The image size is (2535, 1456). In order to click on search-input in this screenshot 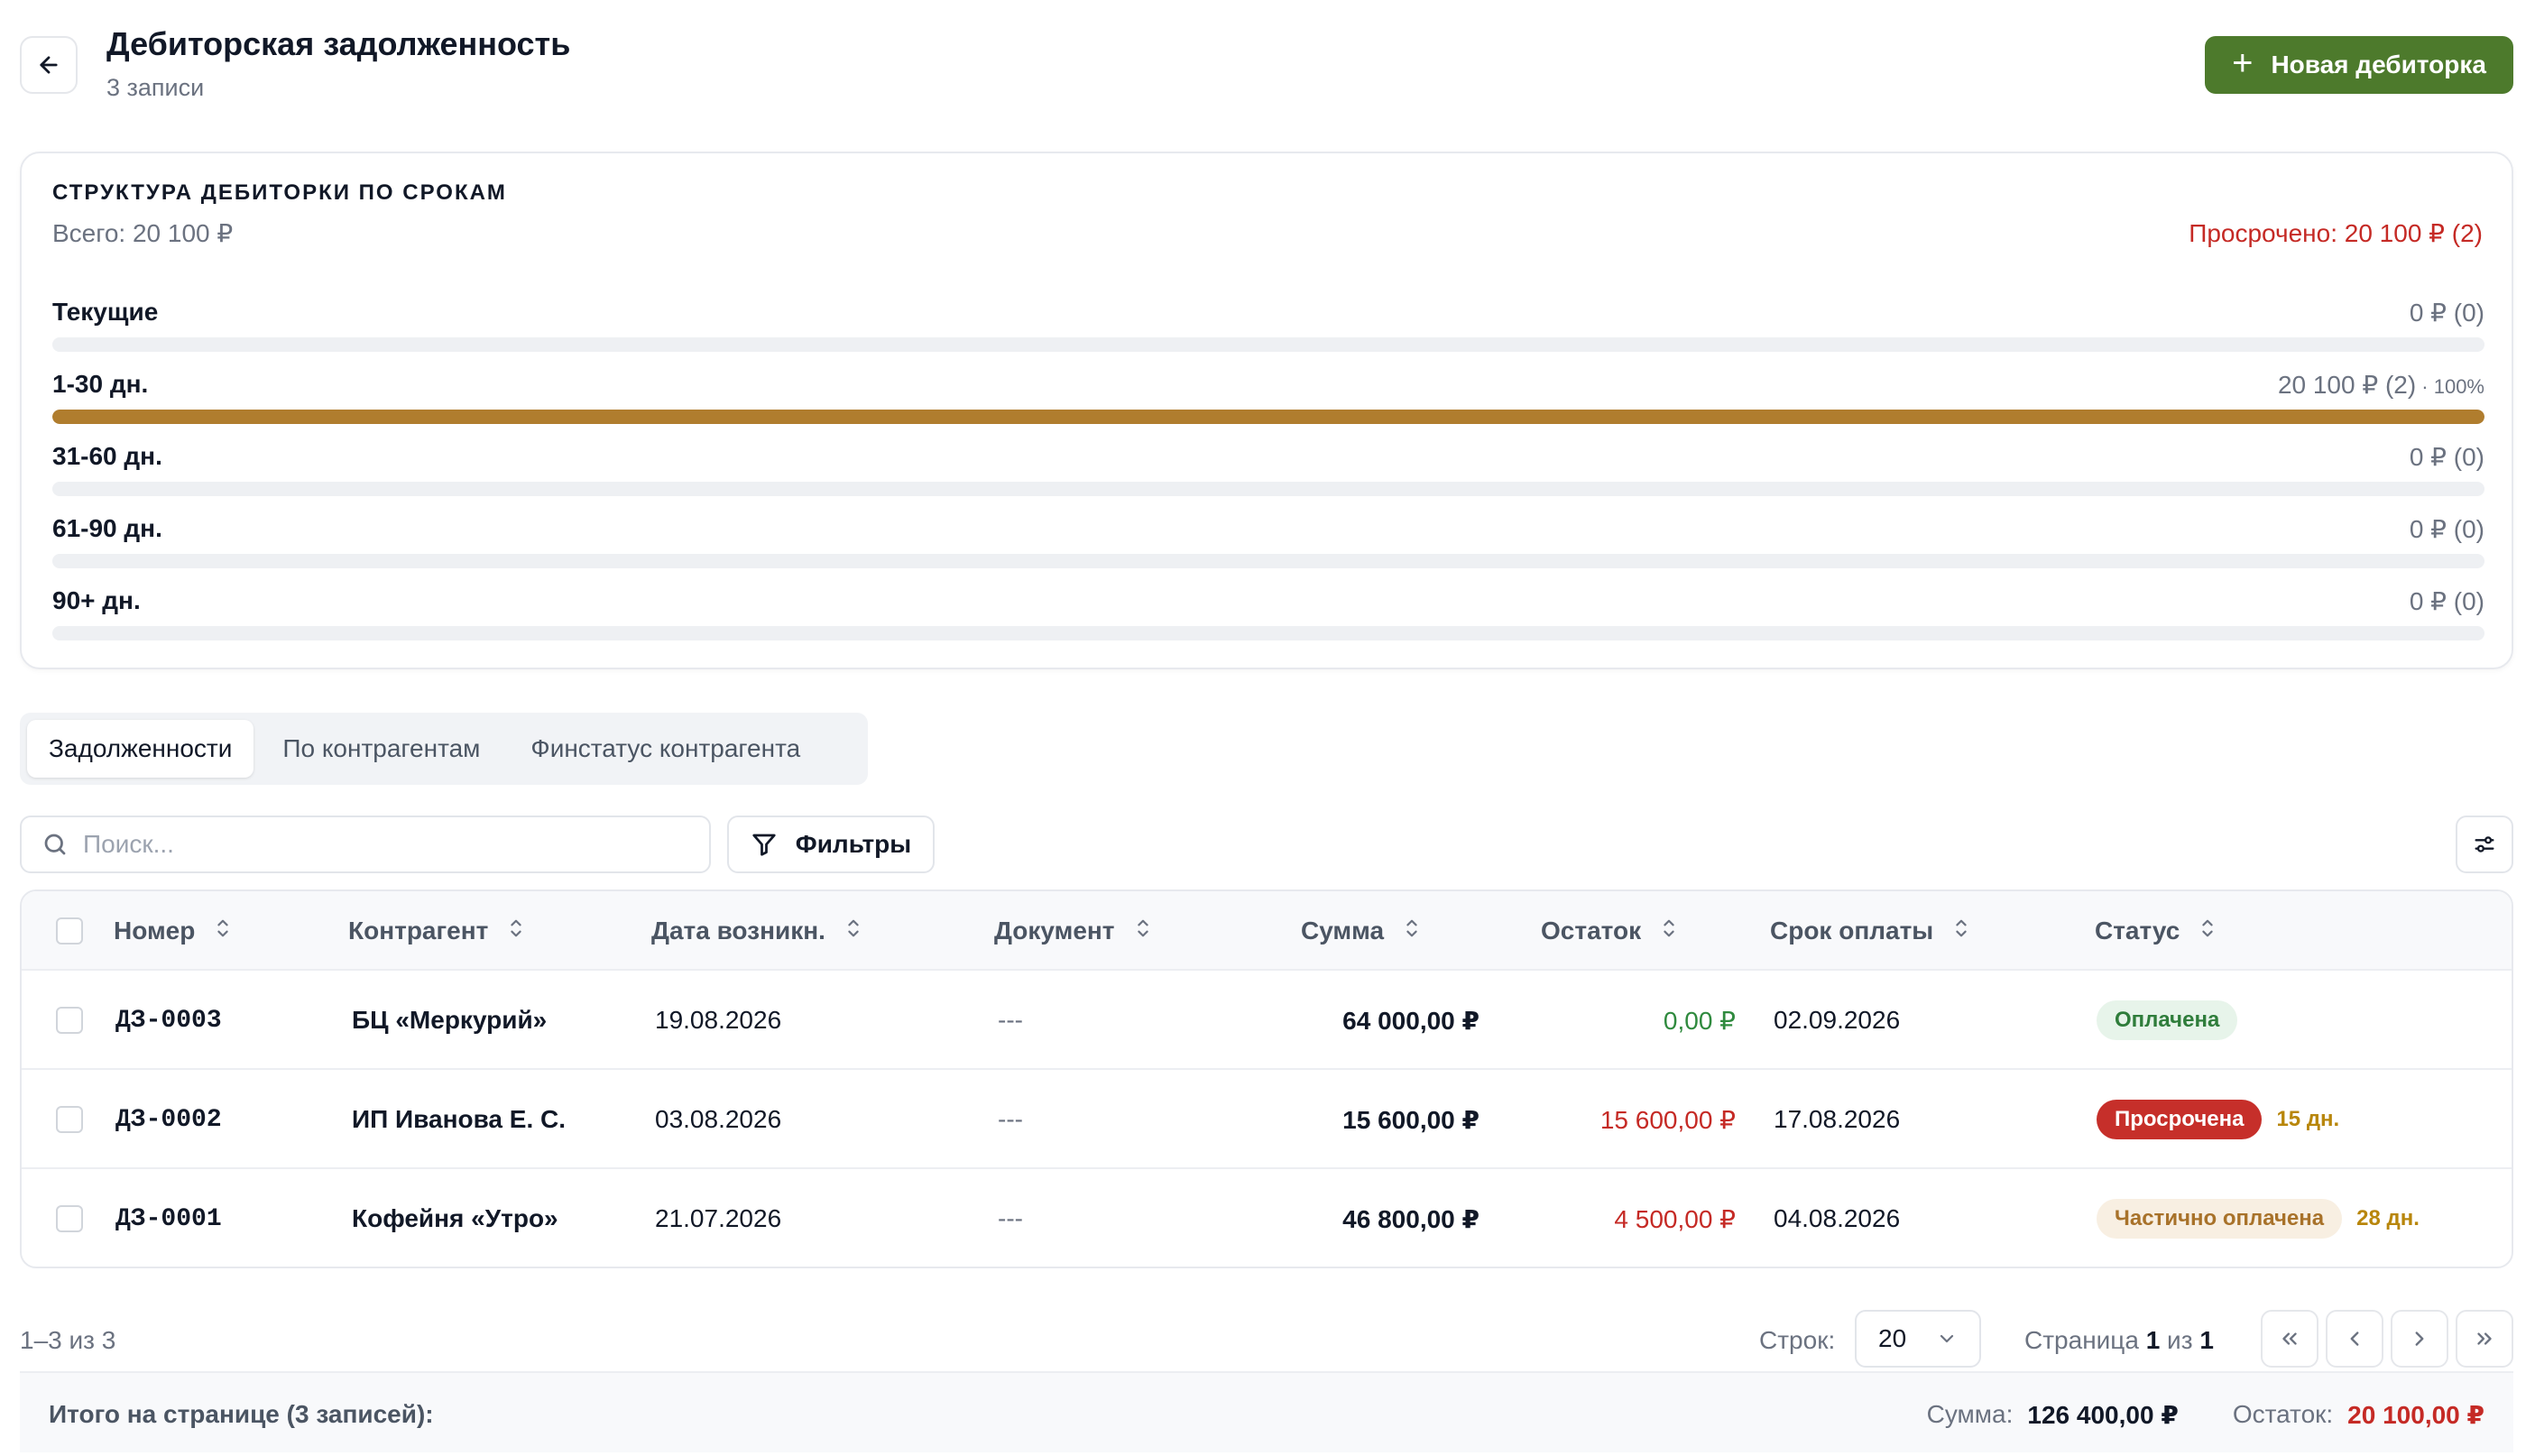, I will do `click(372, 845)`.